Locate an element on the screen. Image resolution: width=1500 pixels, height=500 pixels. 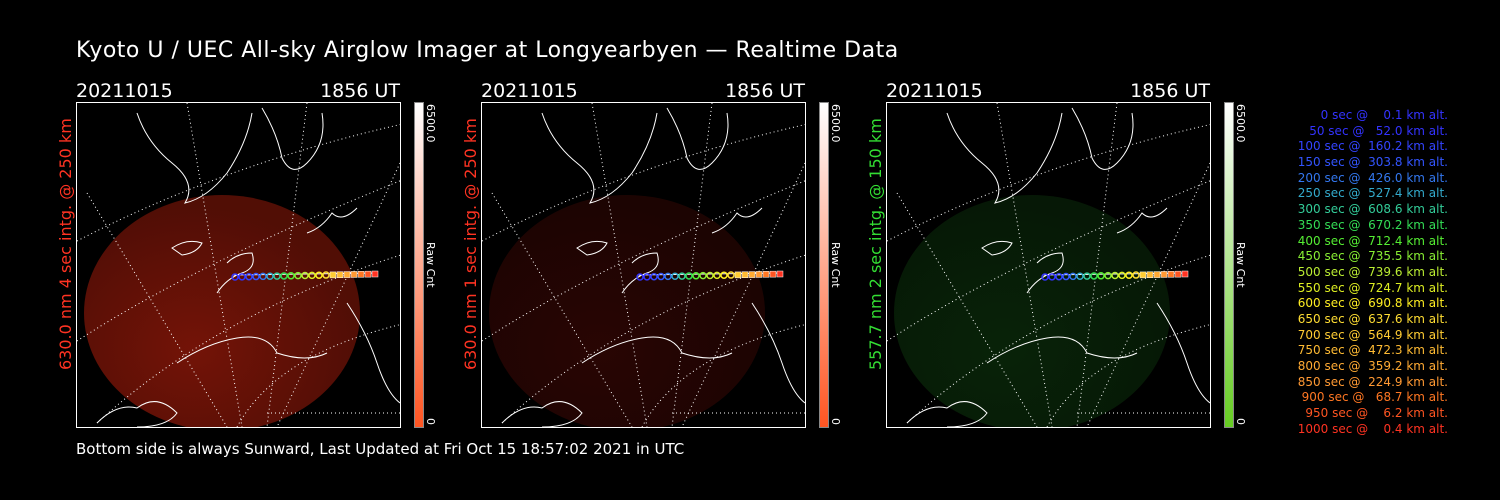
panel-3-date: 20211015 is located at coordinates (934, 91).